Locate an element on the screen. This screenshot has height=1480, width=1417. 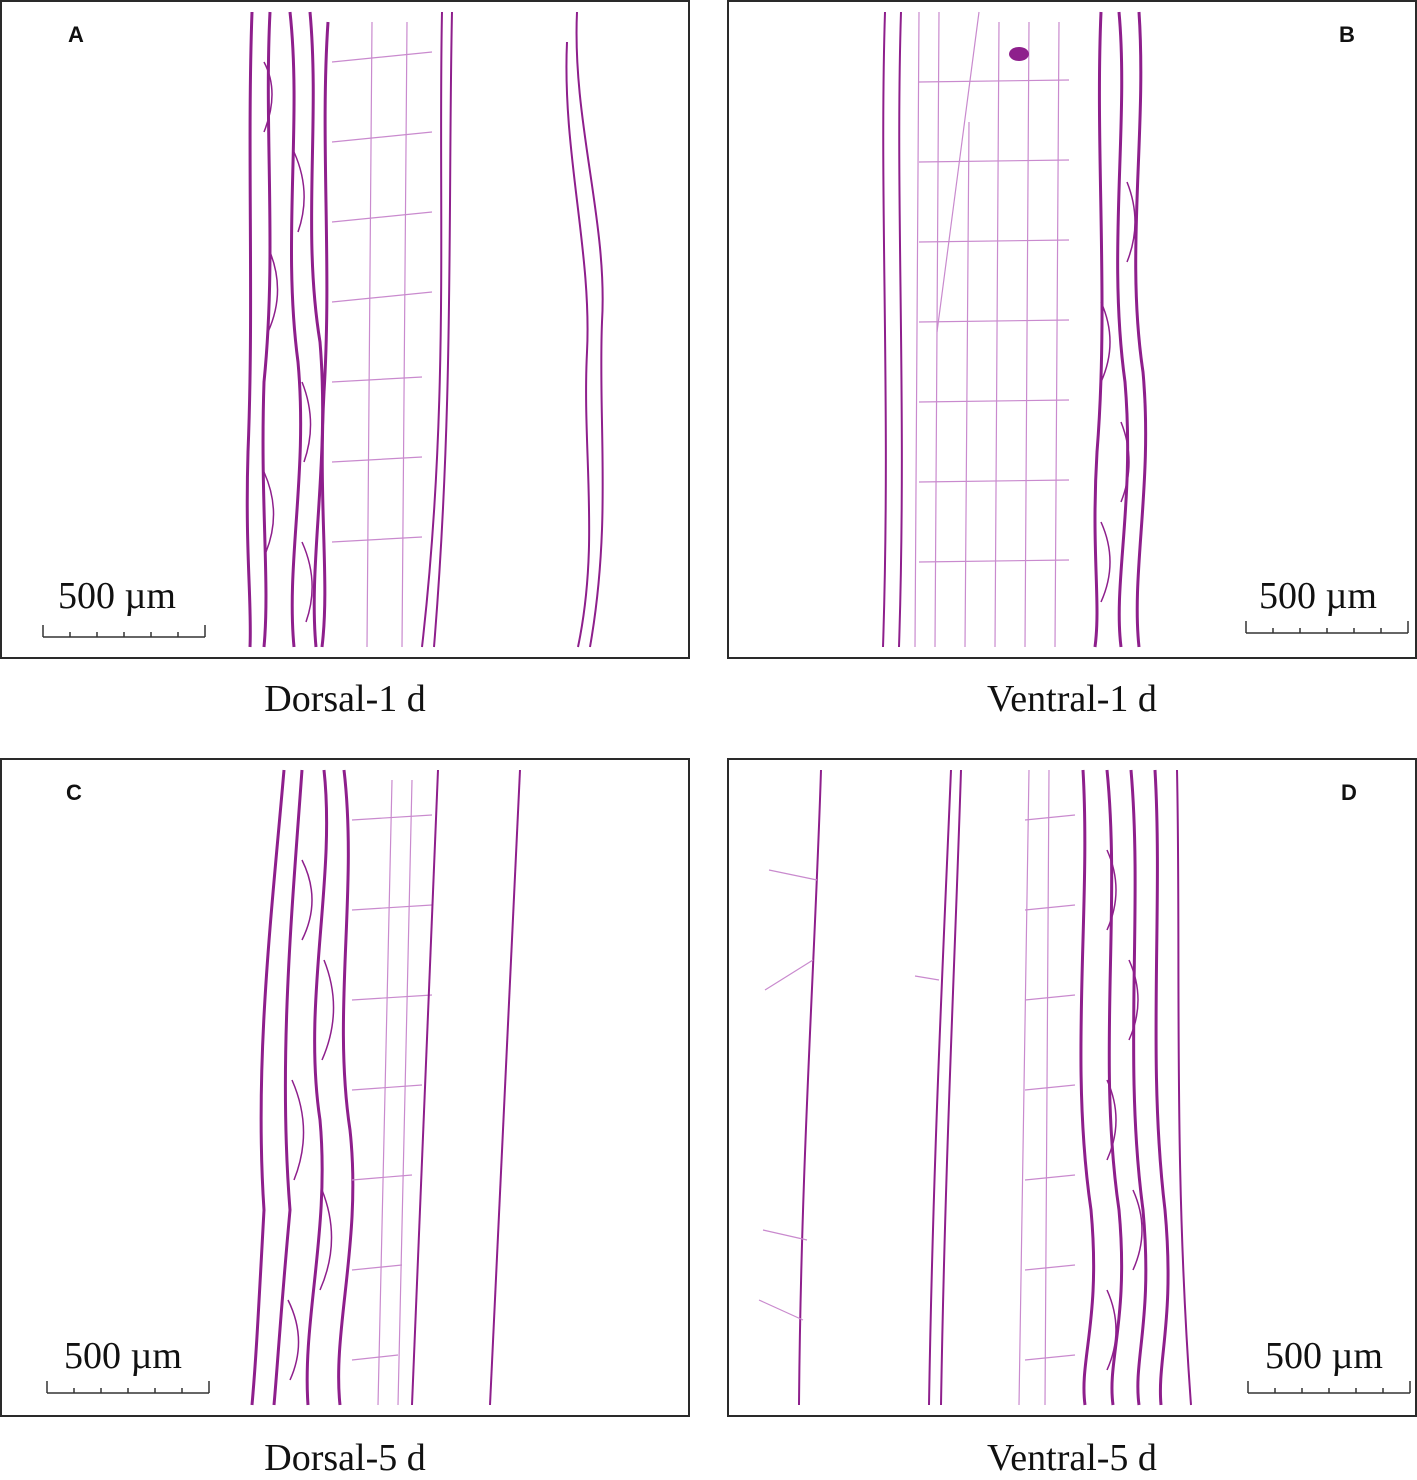
micrograph-dorsal-1d is located at coordinates (424, 329).